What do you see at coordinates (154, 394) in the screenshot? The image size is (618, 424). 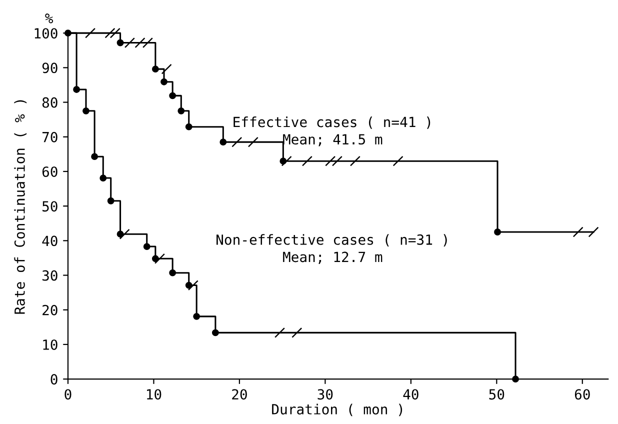 I see `x-tick-label: 10` at bounding box center [154, 394].